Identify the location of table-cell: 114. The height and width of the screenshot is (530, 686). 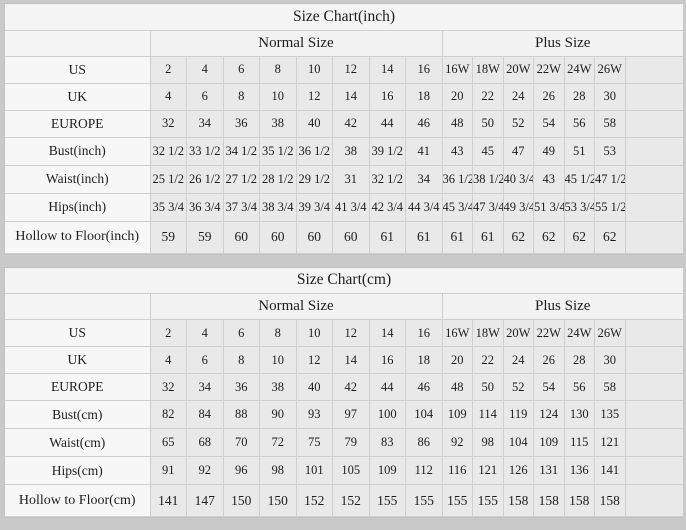
(488, 414).